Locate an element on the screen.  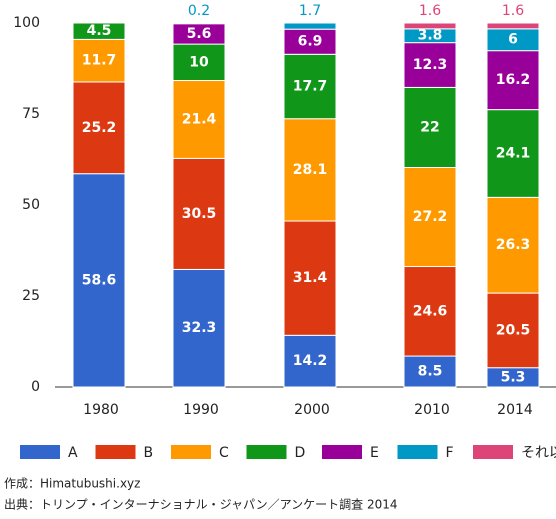
data-label: 4.5 is located at coordinates (99, 31).